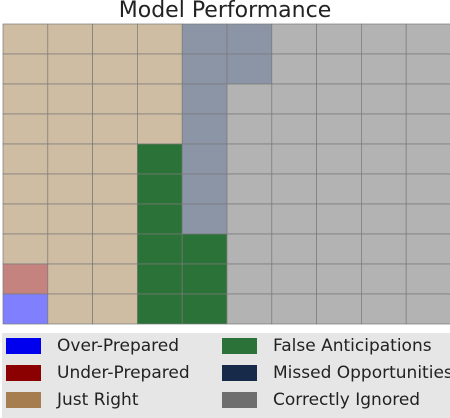  What do you see at coordinates (339, 189) in the screenshot?
I see `grid-cell-r5-c7` at bounding box center [339, 189].